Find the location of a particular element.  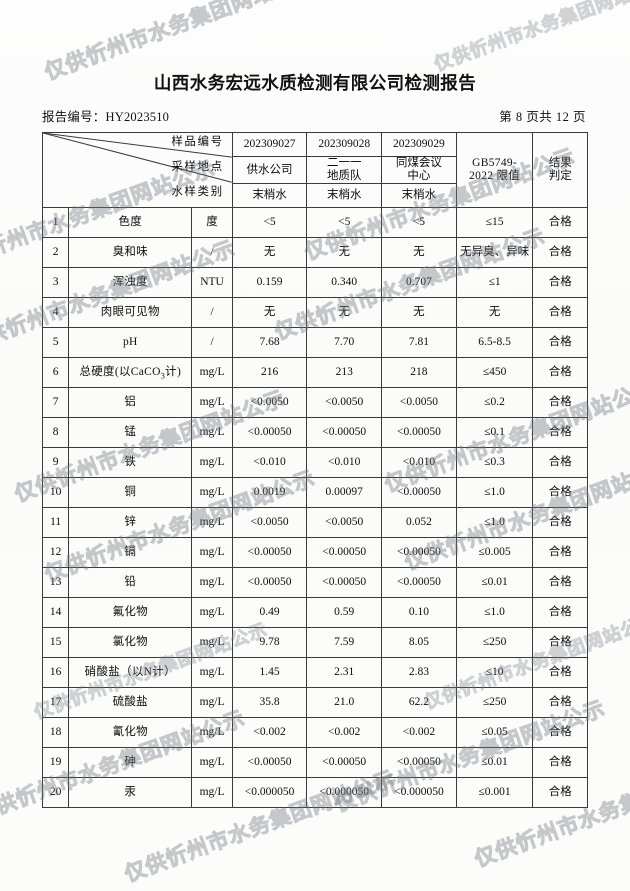

row-index: 10 is located at coordinates (55, 493).